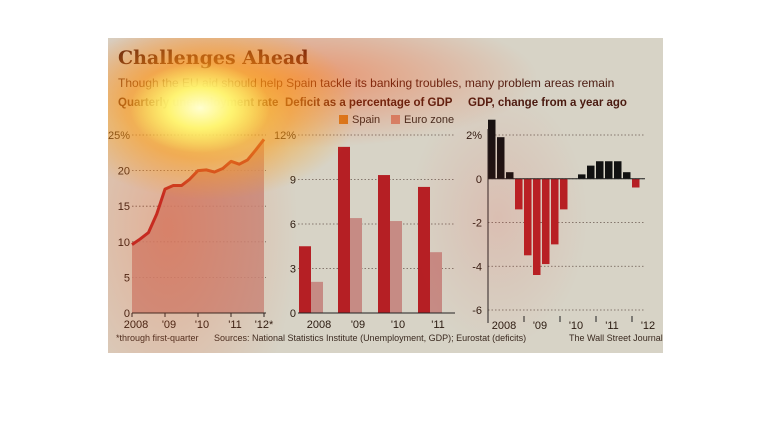 Image resolution: width=770 pixels, height=448 pixels. I want to click on unemployment-y-tick-label: 20, so click(124, 172).